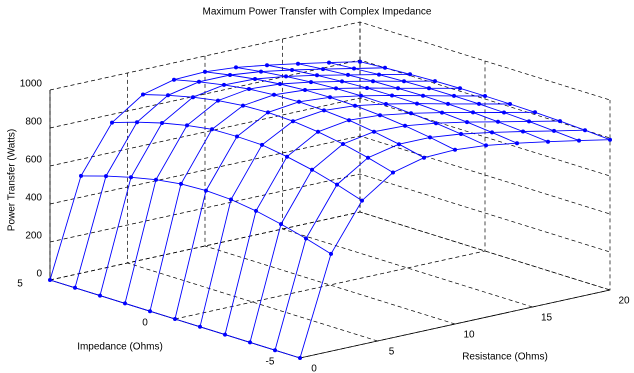  Describe the element at coordinates (392, 352) in the screenshot. I see `x-tick-label: 5` at that location.